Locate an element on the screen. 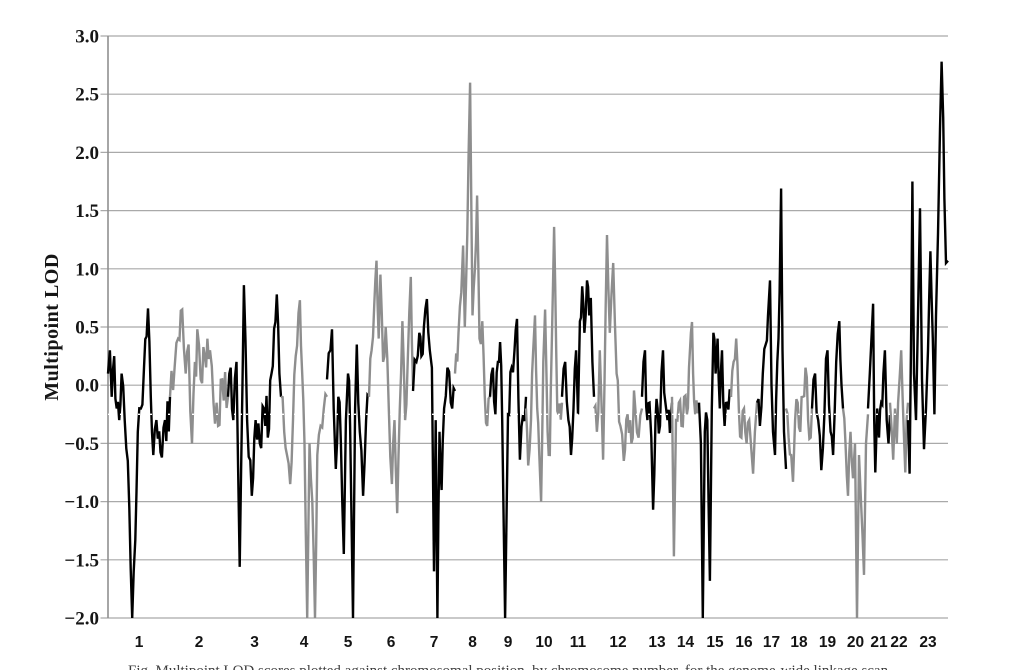 The width and height of the screenshot is (1016, 670). chromosome-16-trace is located at coordinates (744, 406).